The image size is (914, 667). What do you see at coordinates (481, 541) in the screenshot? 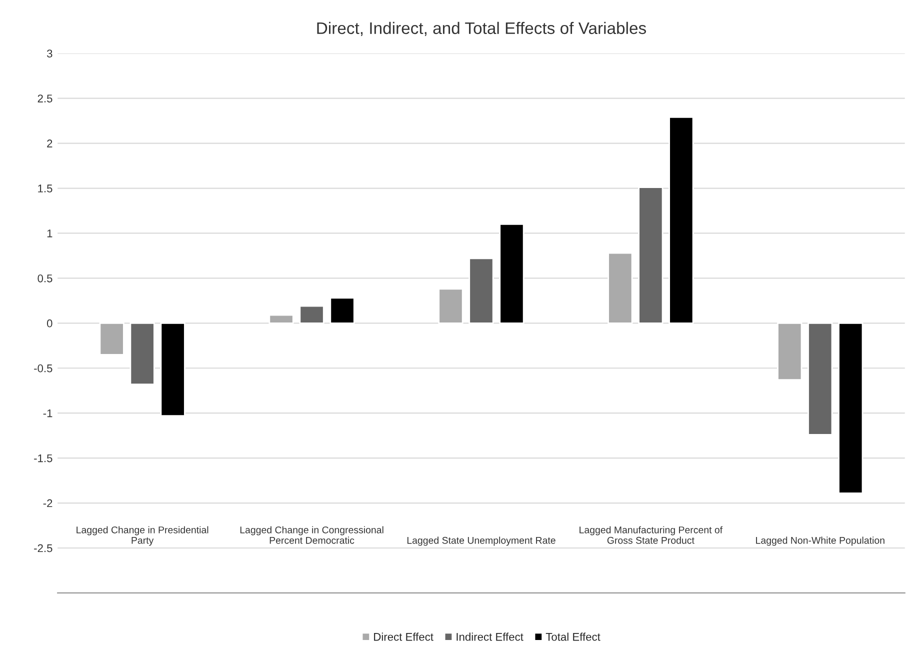
I see `x-tick-label: Lagged State Unemployment Rate` at bounding box center [481, 541].